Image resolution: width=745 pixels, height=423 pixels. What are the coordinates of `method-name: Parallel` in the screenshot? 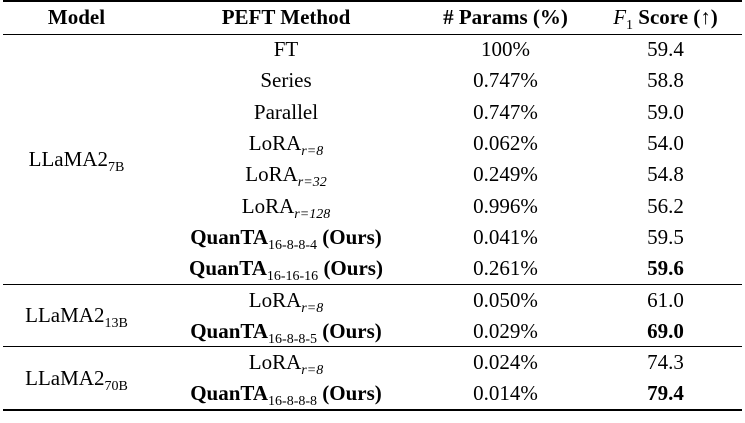 It's located at (286, 111).